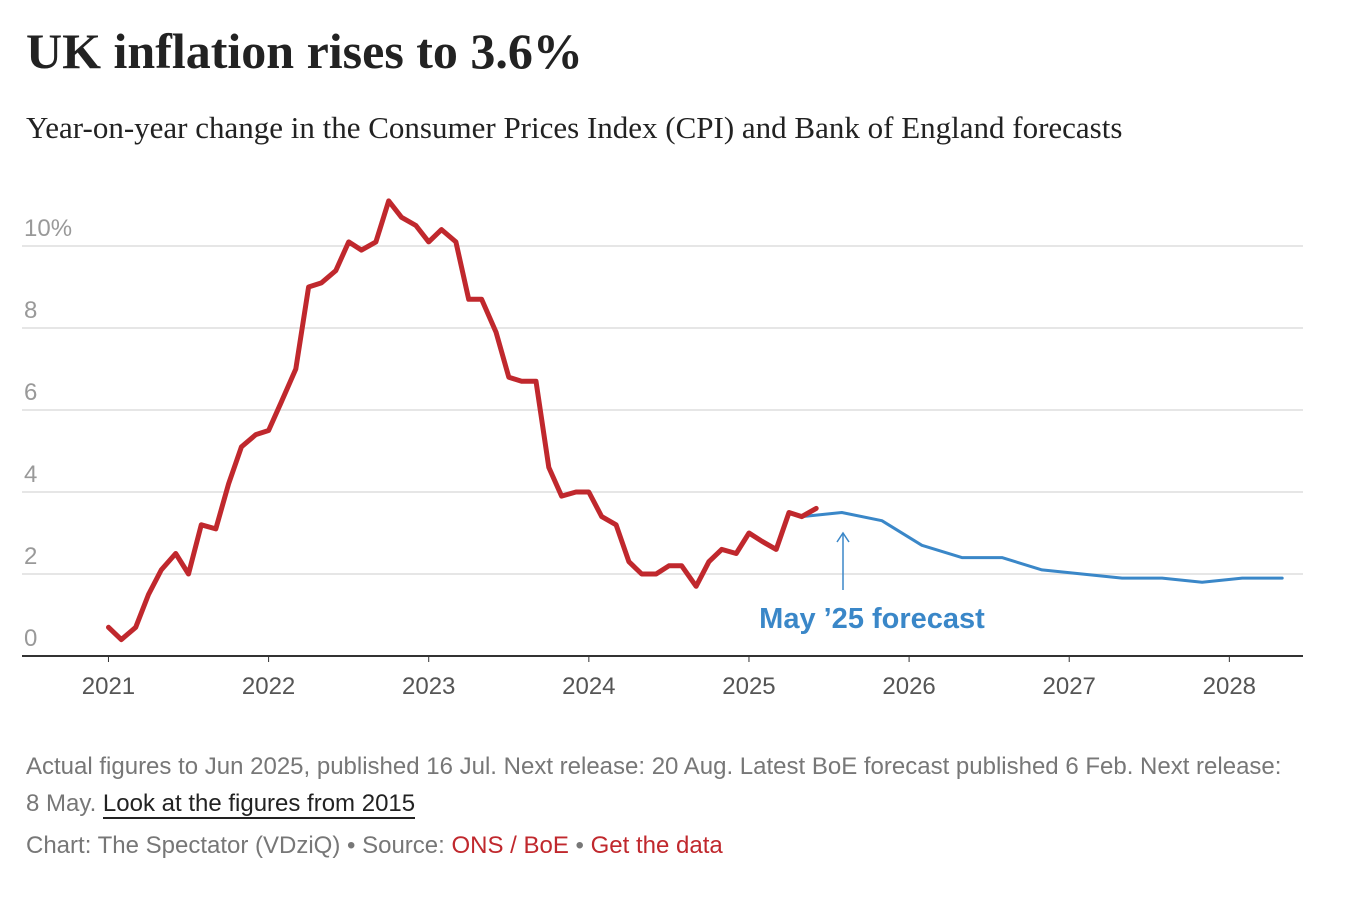 This screenshot has height=914, width=1352. What do you see at coordinates (1069, 686) in the screenshot?
I see `x-tick-label: 2027` at bounding box center [1069, 686].